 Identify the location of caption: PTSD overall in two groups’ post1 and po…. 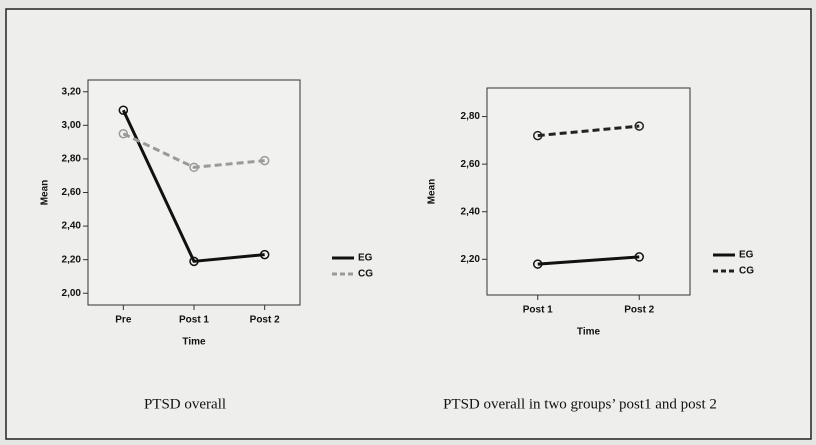
(580, 404).